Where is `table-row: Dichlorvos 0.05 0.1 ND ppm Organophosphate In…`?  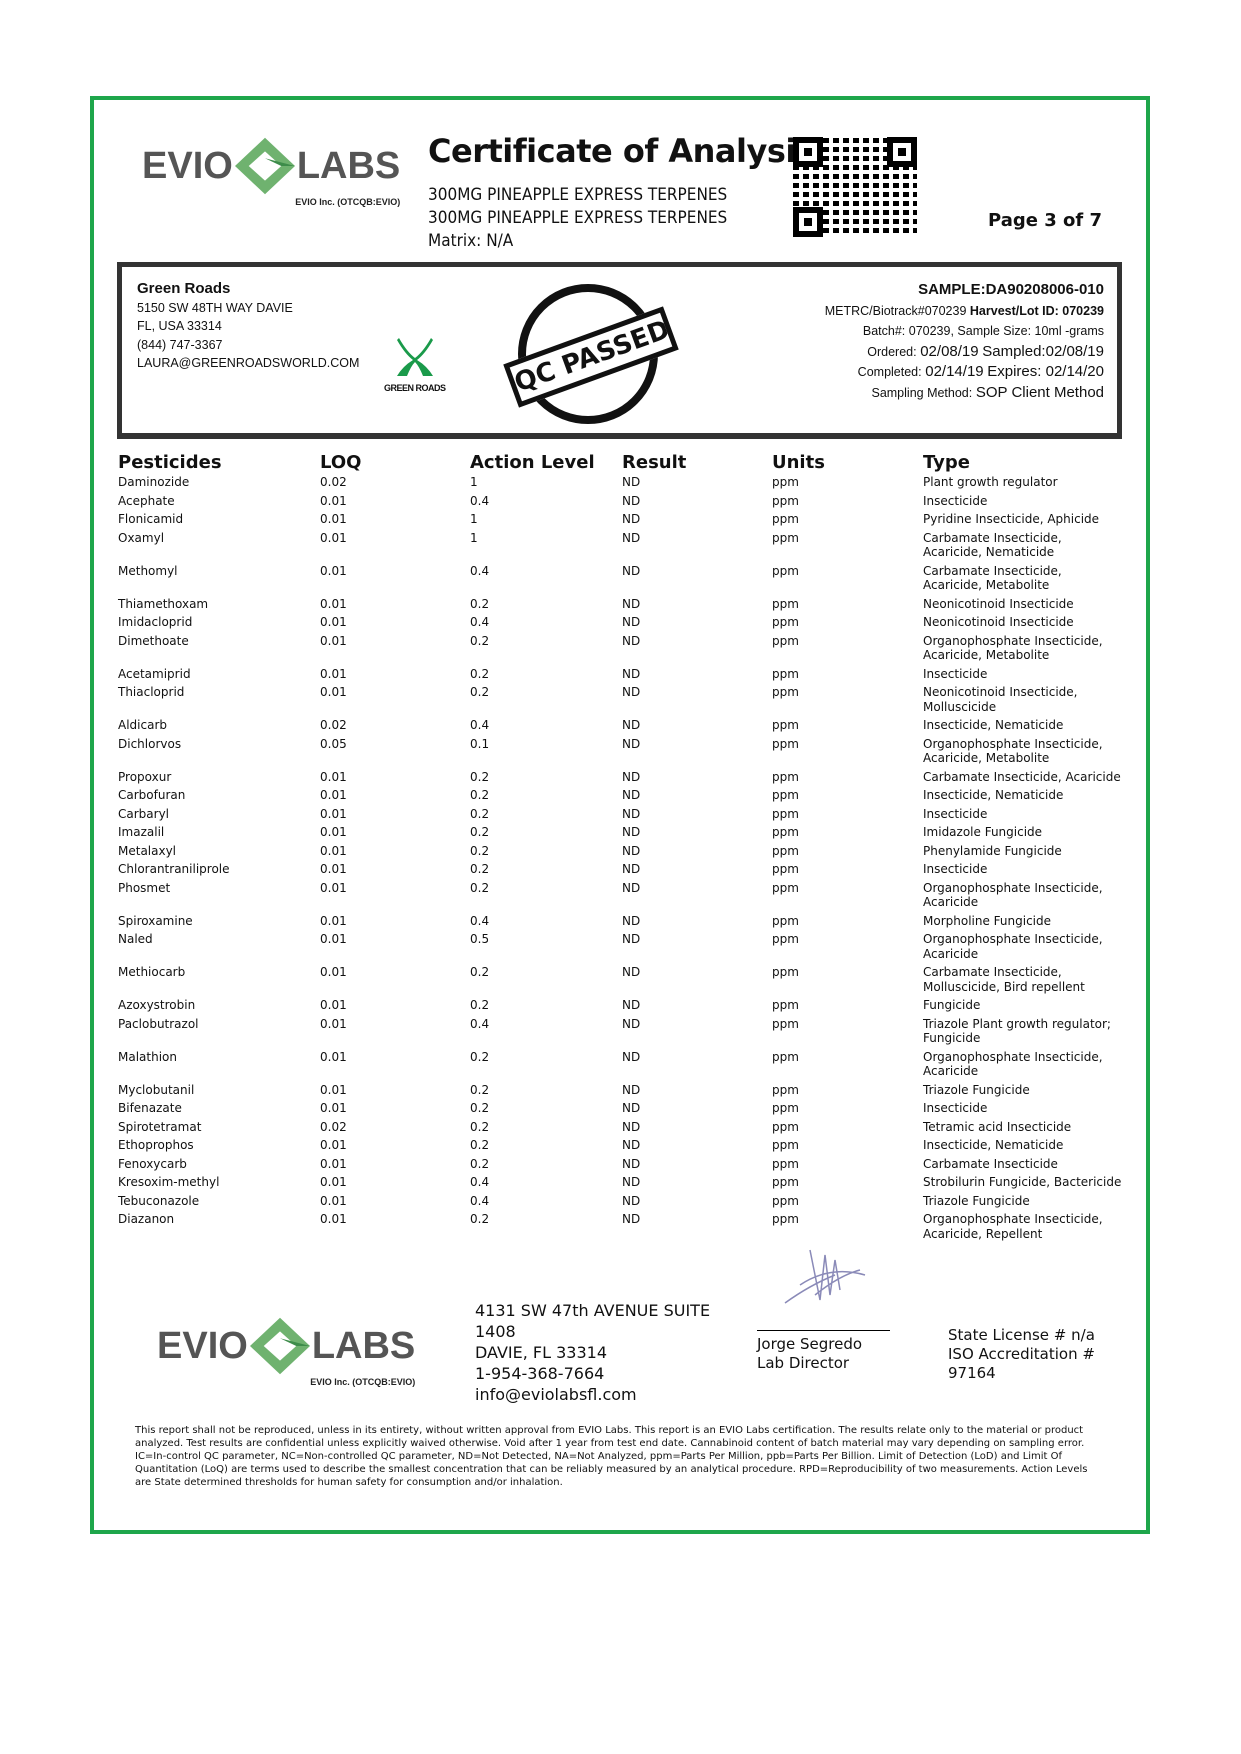 table-row: Dichlorvos 0.05 0.1 ND ppm Organophosphate In… is located at coordinates (620, 753).